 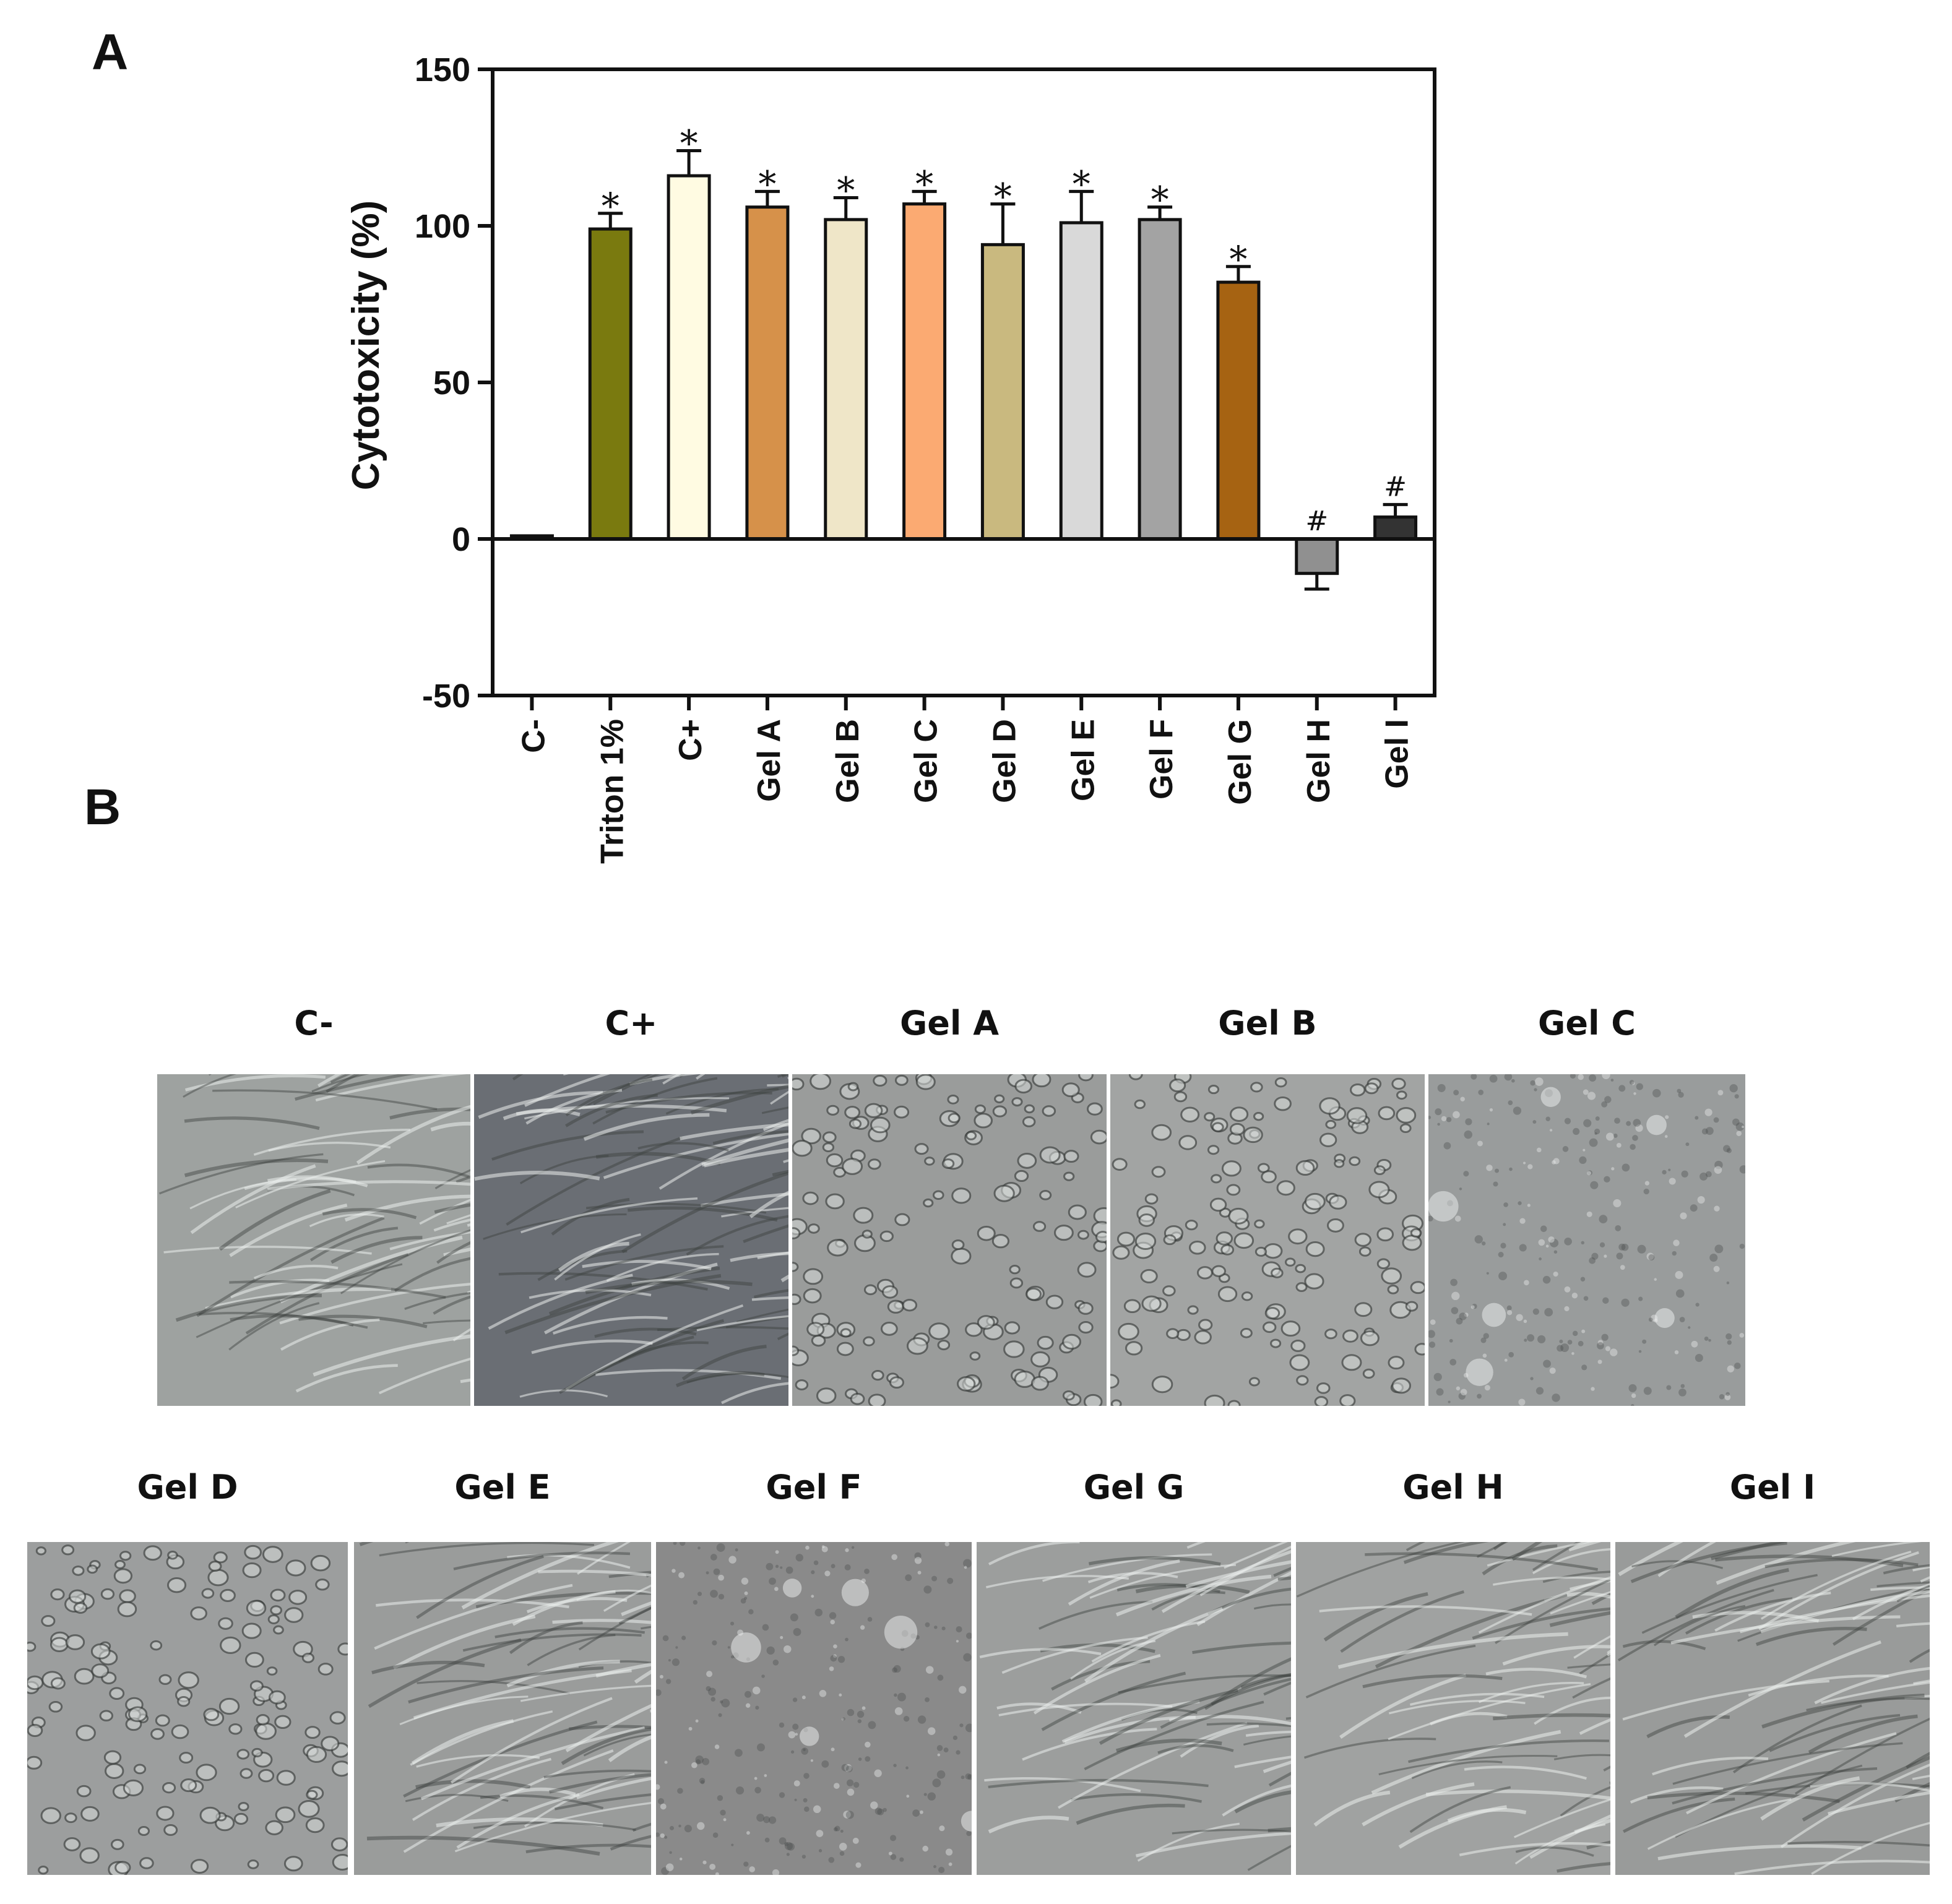 I want to click on y-tick-label: 150, so click(x=442, y=69).